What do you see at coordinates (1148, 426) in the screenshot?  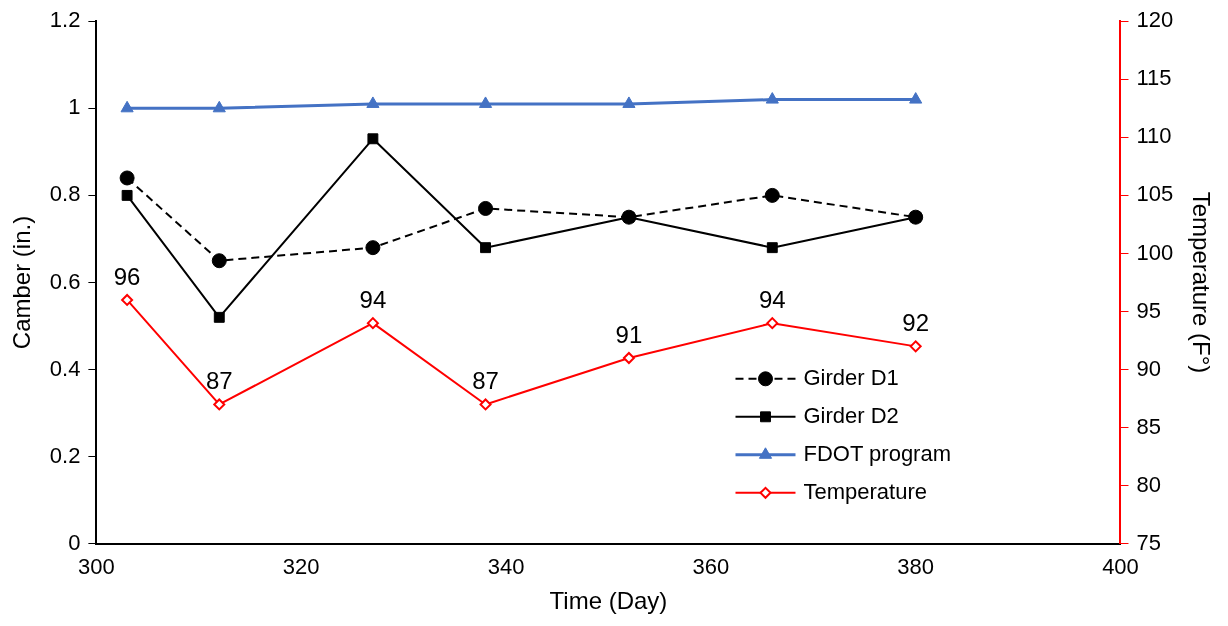 I see `y2-tick-label: 85` at bounding box center [1148, 426].